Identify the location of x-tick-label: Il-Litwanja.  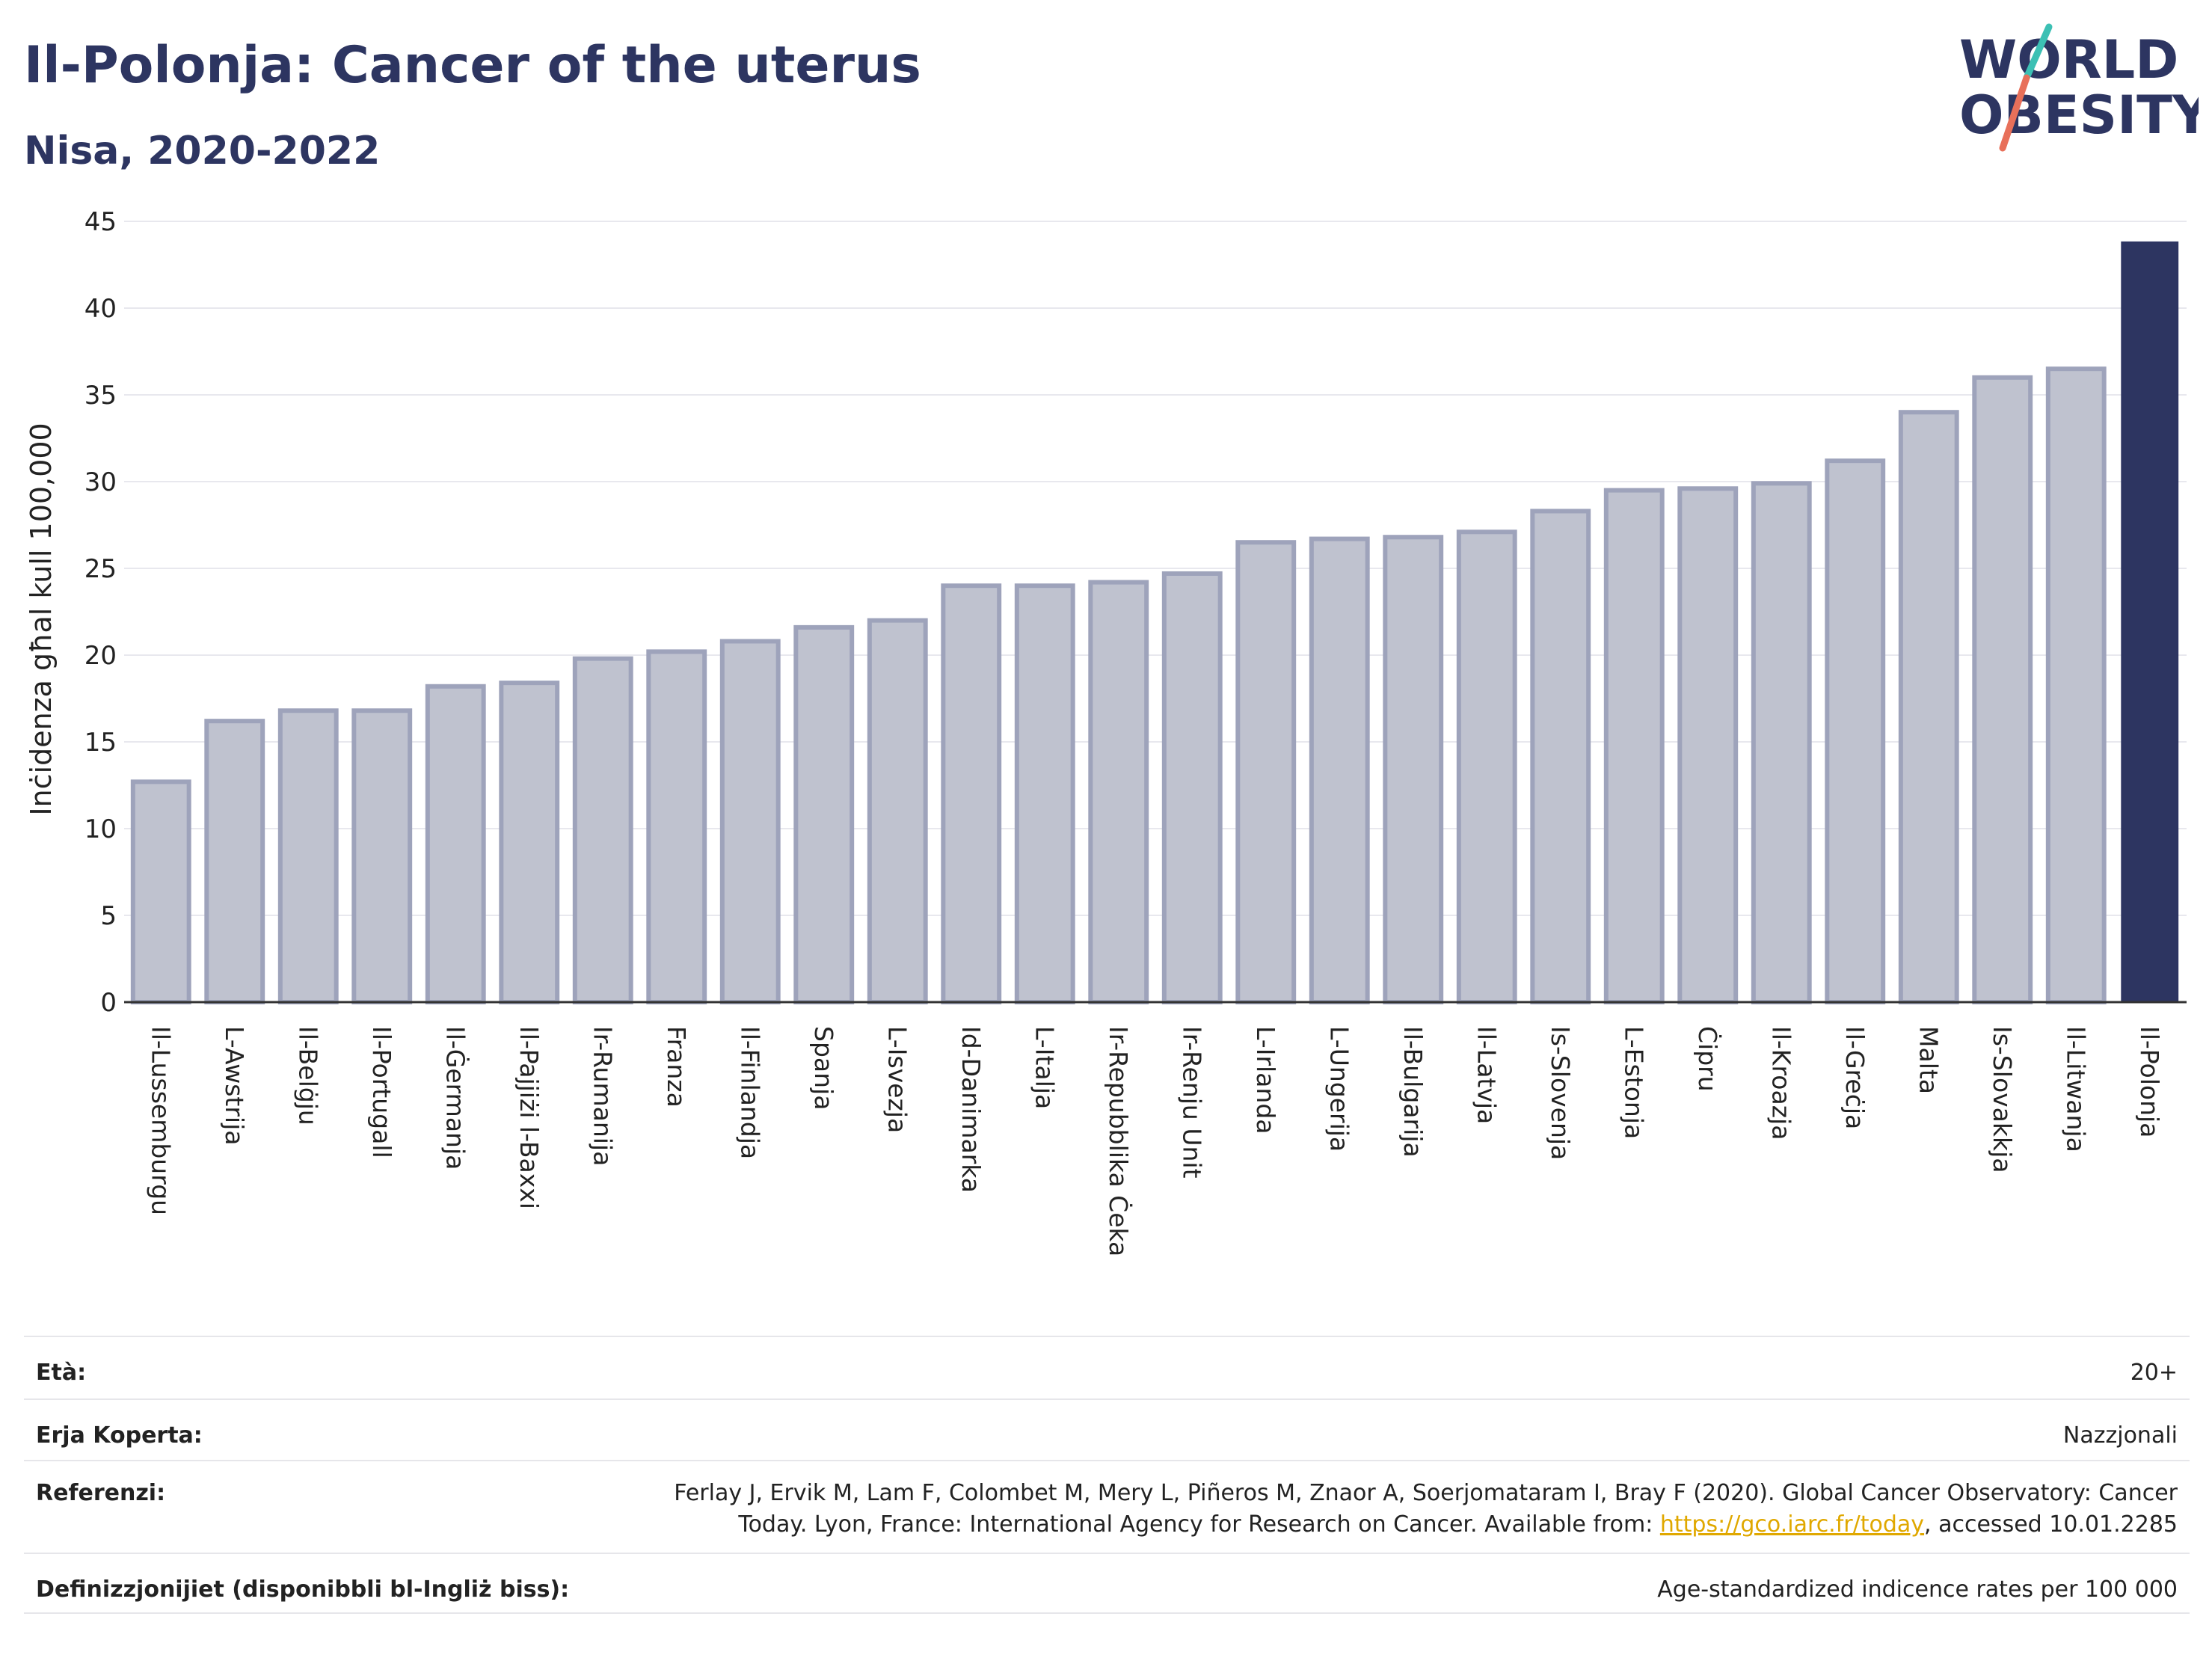
(2075, 1089).